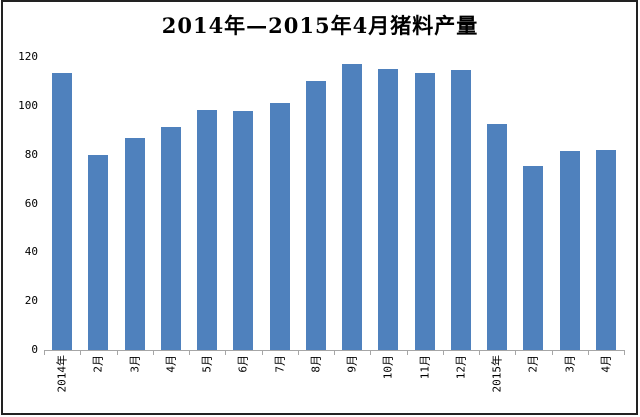 This screenshot has width=640, height=417. I want to click on bar-4月-15, so click(605, 249).